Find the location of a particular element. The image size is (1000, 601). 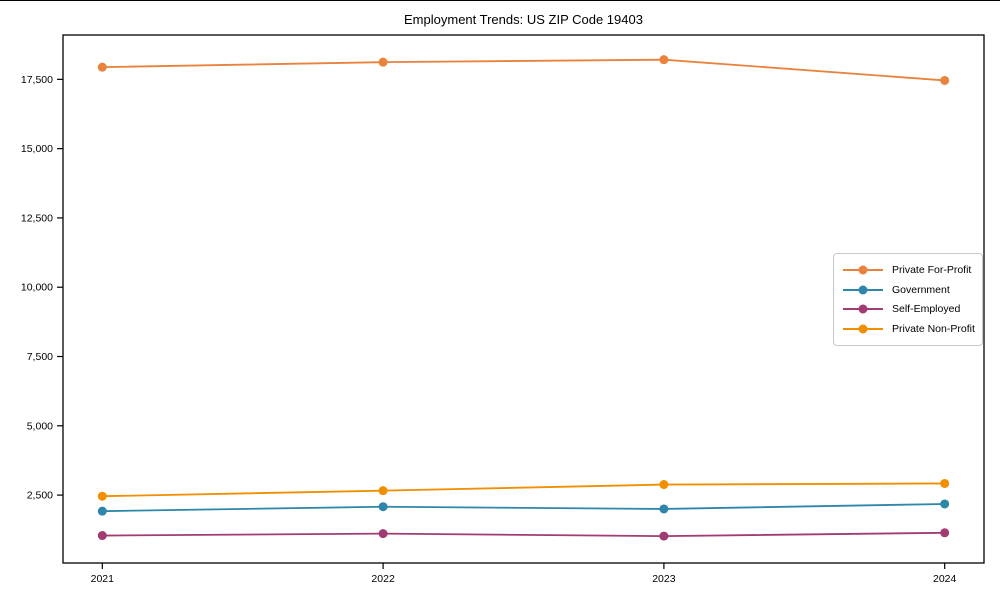

data-point-government-2021 is located at coordinates (102, 511).